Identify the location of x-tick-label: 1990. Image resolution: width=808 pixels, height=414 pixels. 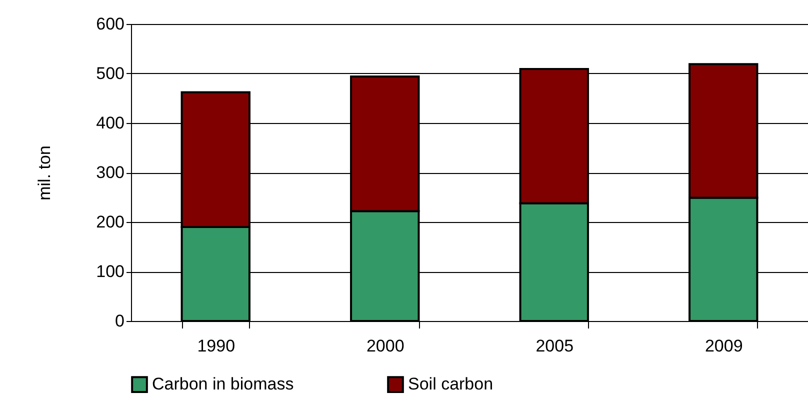
(216, 346).